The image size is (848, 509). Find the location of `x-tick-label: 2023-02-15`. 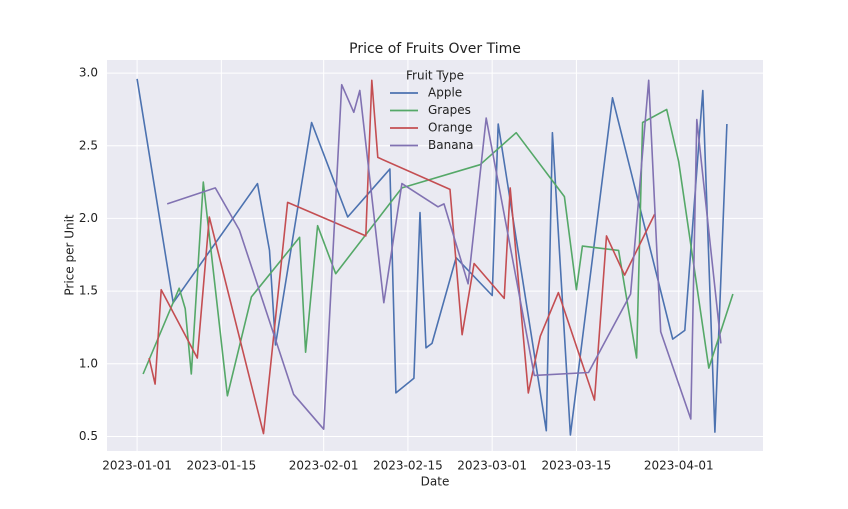

x-tick-label: 2023-02-15 is located at coordinates (408, 466).